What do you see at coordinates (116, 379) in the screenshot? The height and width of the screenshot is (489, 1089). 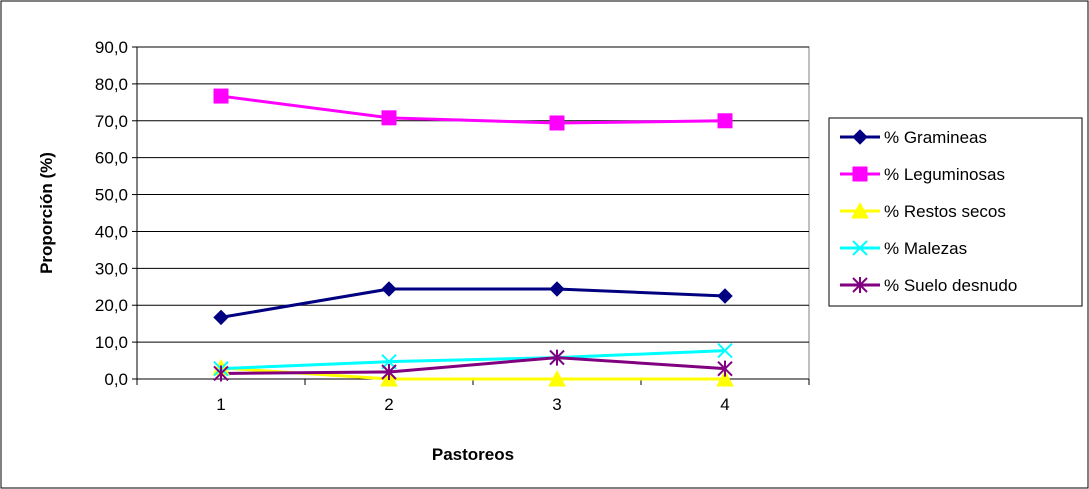 I see `y-tick-label: 0,0` at bounding box center [116, 379].